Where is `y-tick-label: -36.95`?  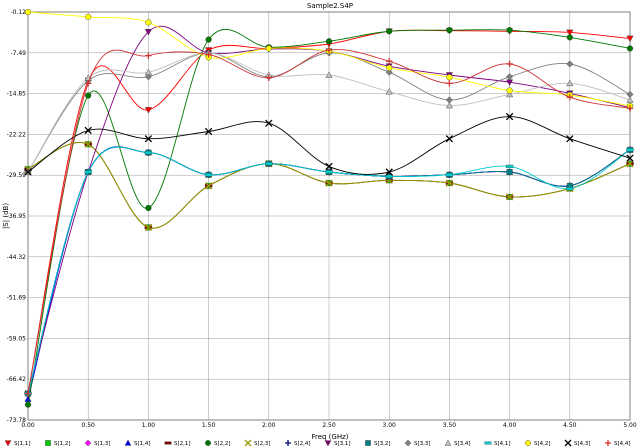
y-tick-label: -36.95 is located at coordinates (17, 216).